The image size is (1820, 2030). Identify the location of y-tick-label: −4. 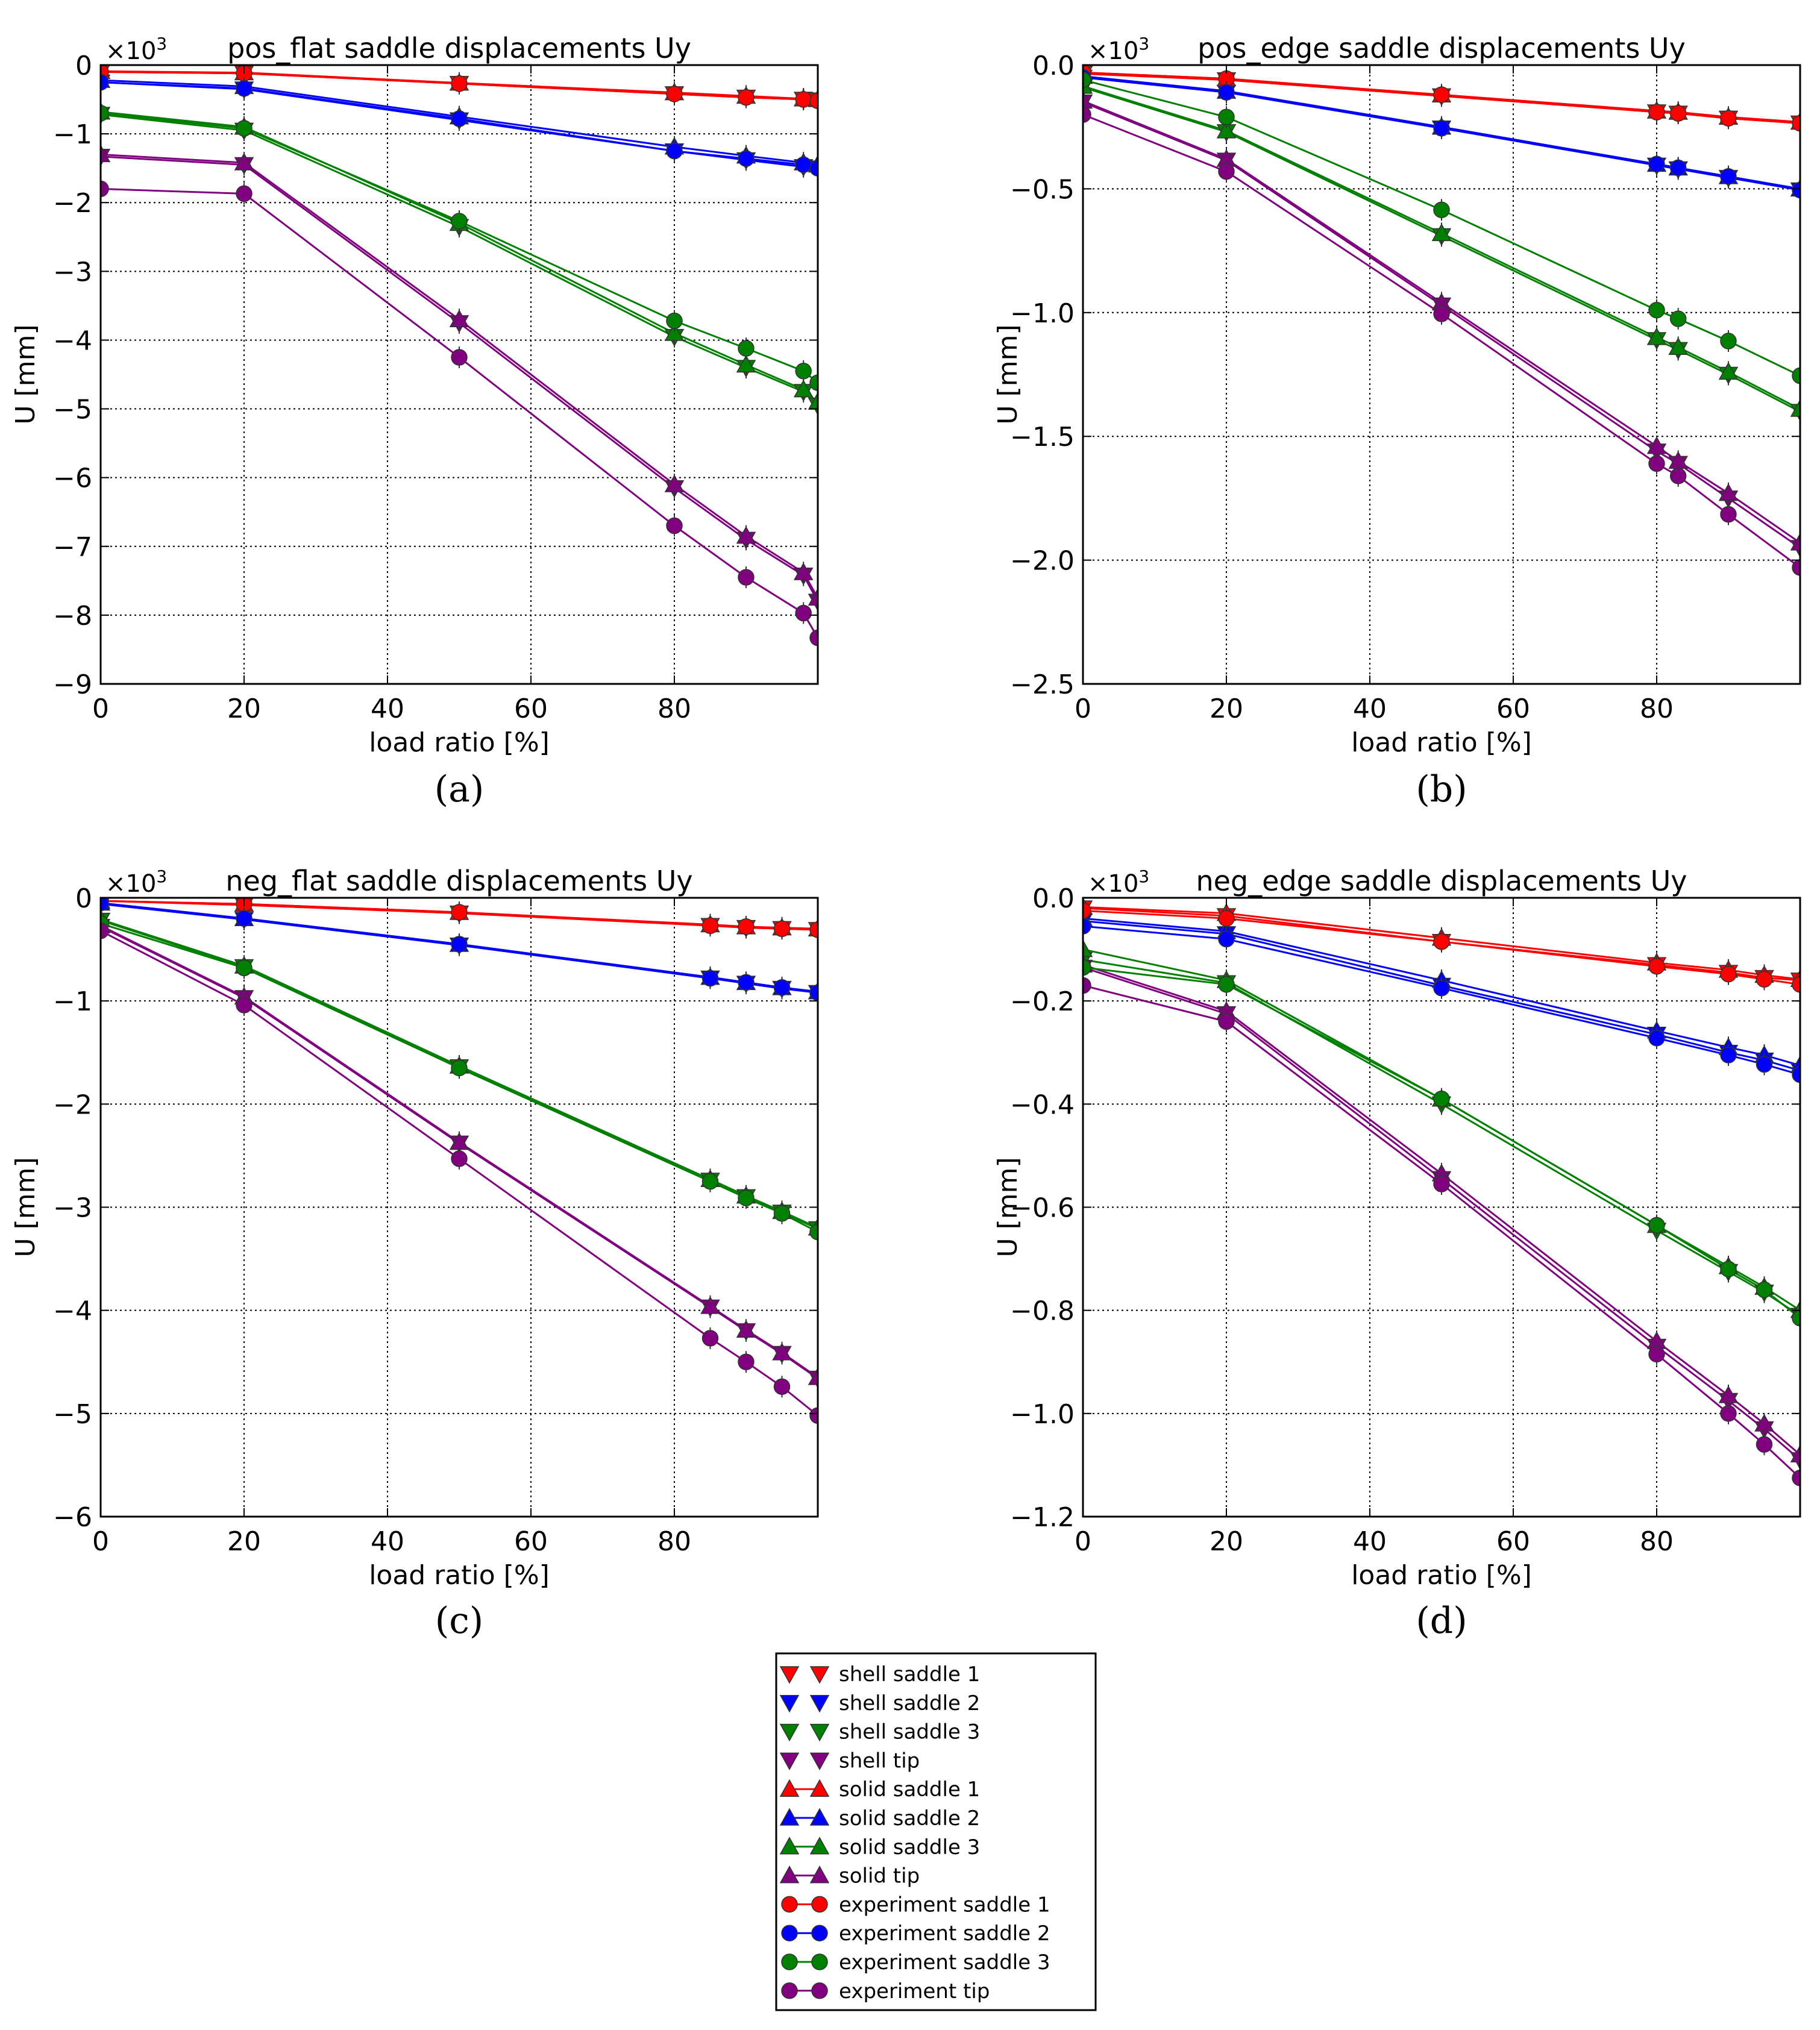
(72, 1311).